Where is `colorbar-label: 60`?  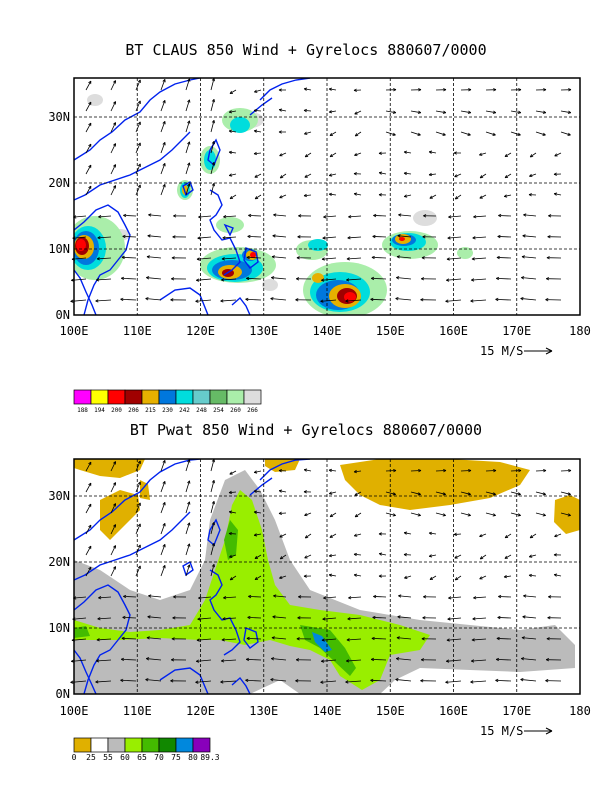 colorbar-label: 60 is located at coordinates (125, 757).